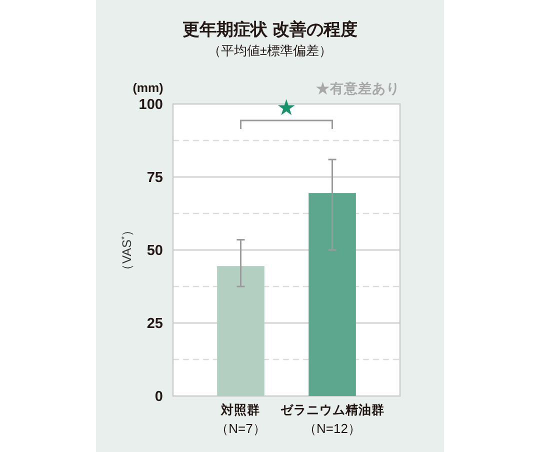 This screenshot has width=540, height=452. I want to click on y-tick-label: 25, so click(154, 324).